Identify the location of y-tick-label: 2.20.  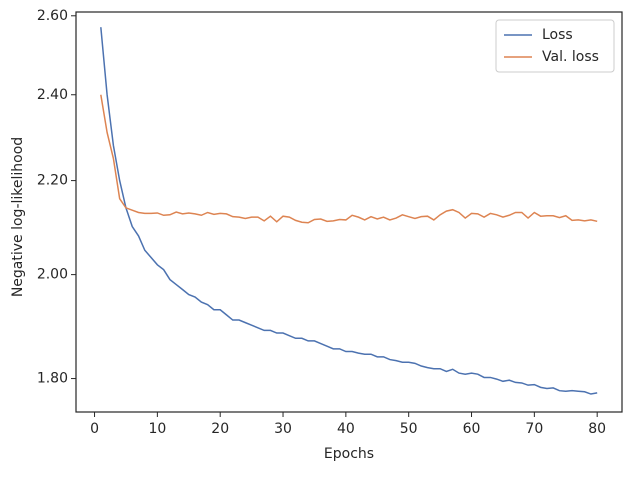
(52, 181).